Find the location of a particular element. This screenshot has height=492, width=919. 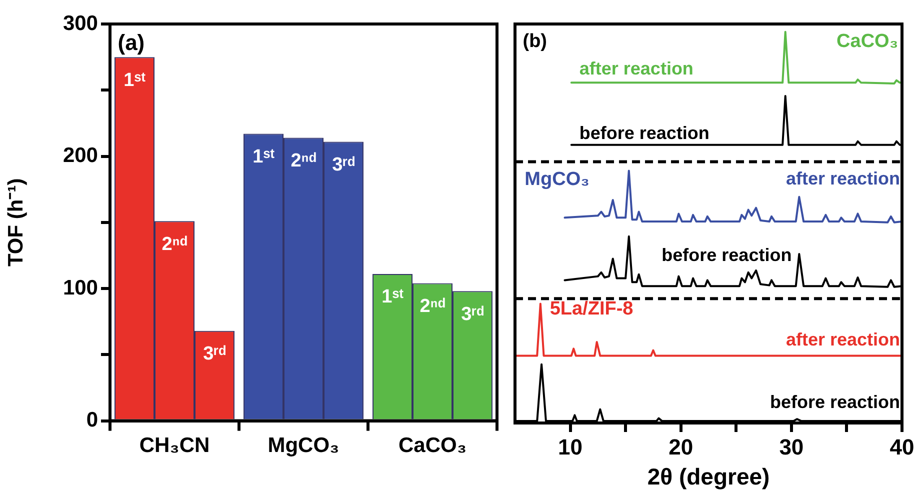

annotation: CaCO₃ is located at coordinates (867, 41).